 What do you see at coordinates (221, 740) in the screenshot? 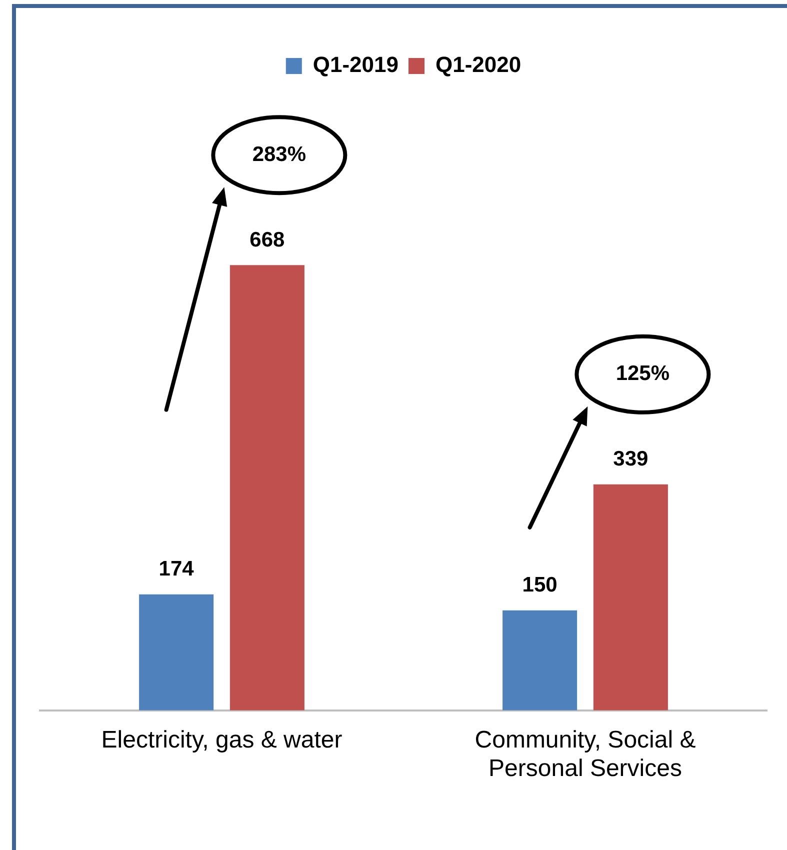
I see `x-tick-label: Electricity, gas & water` at bounding box center [221, 740].